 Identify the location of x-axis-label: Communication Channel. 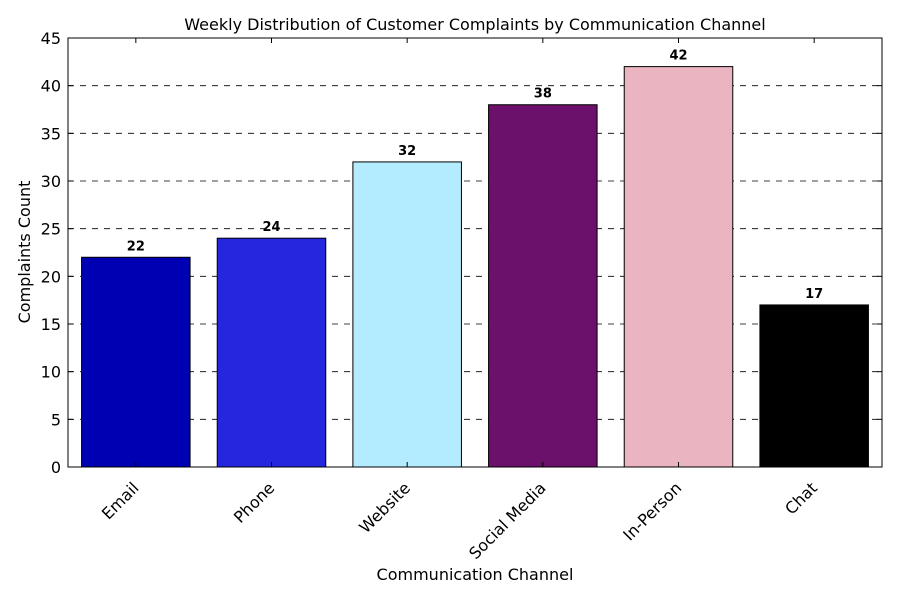
(475, 574).